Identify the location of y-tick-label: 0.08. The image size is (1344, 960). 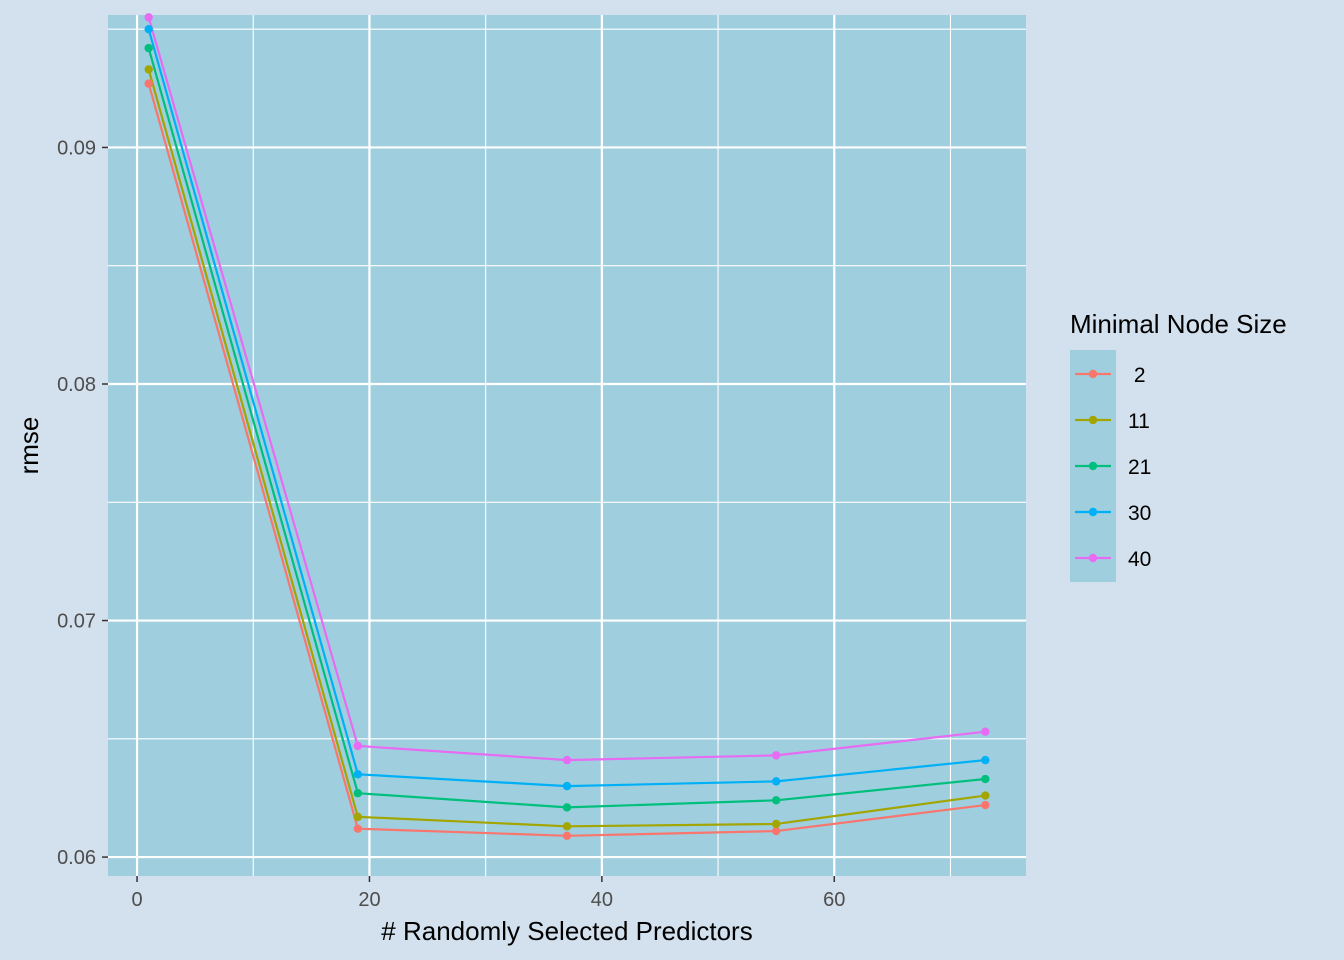
(76, 385).